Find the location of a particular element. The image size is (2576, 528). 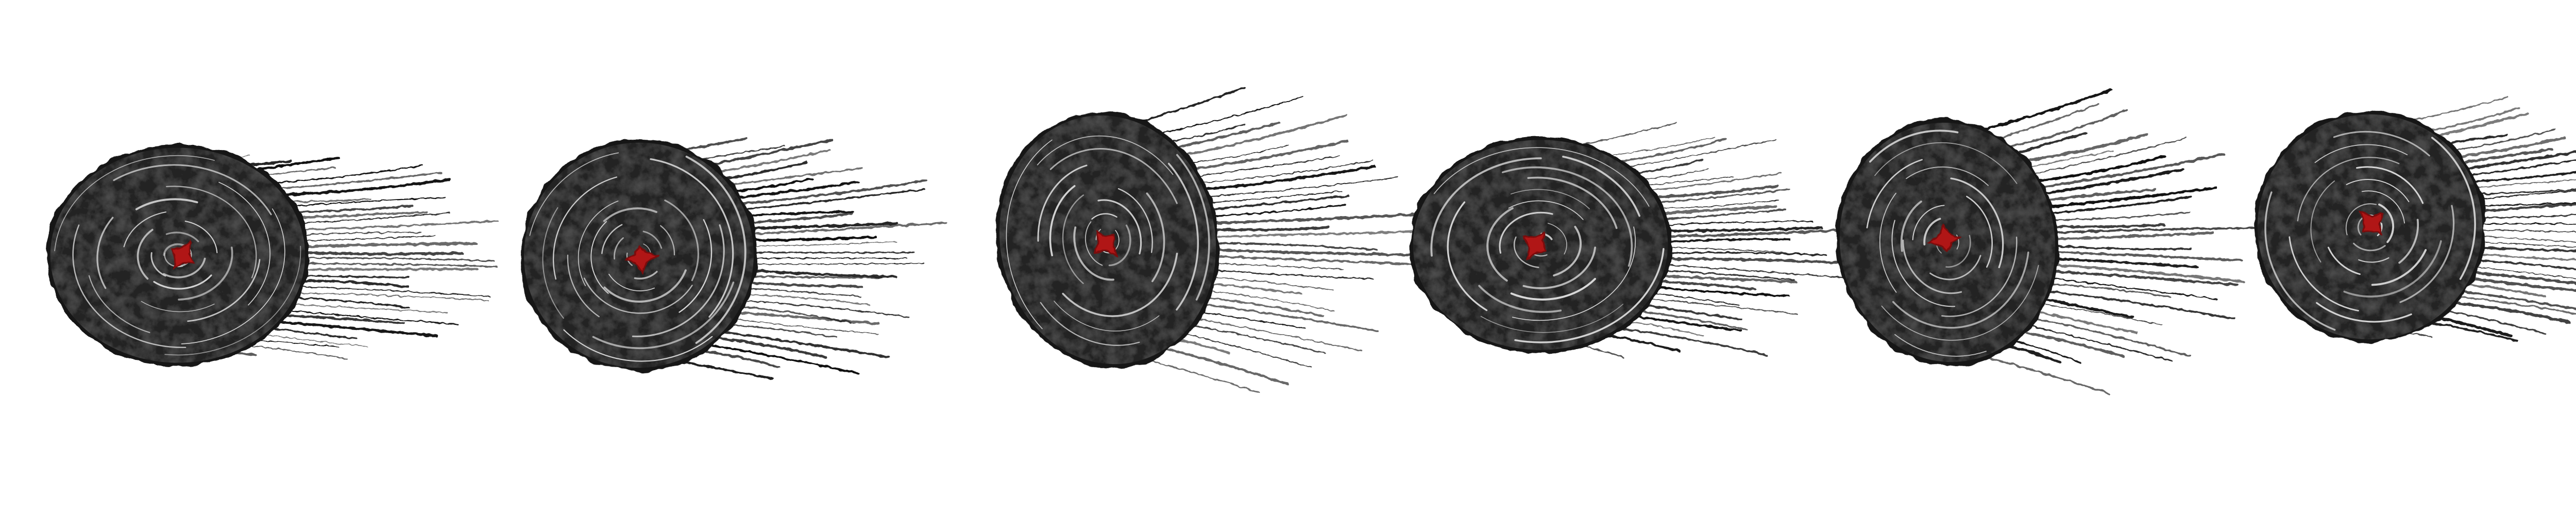

red-core is located at coordinates (642, 259).